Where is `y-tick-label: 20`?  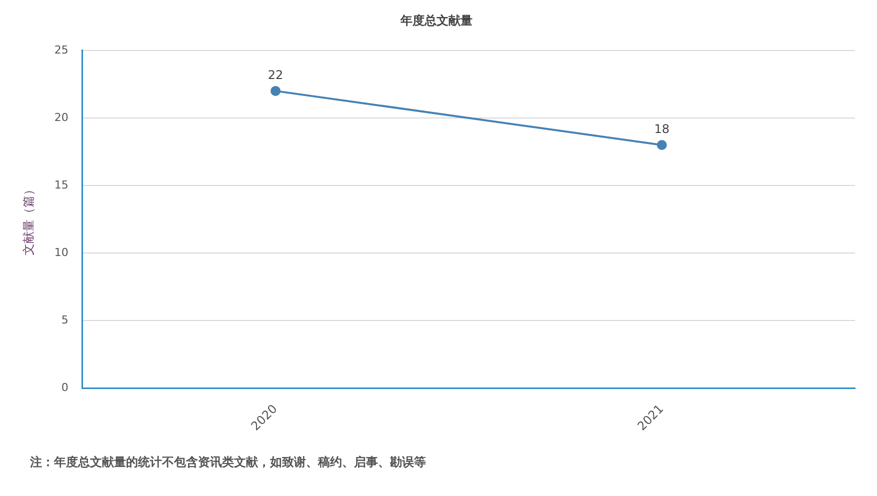 y-tick-label: 20 is located at coordinates (61, 117).